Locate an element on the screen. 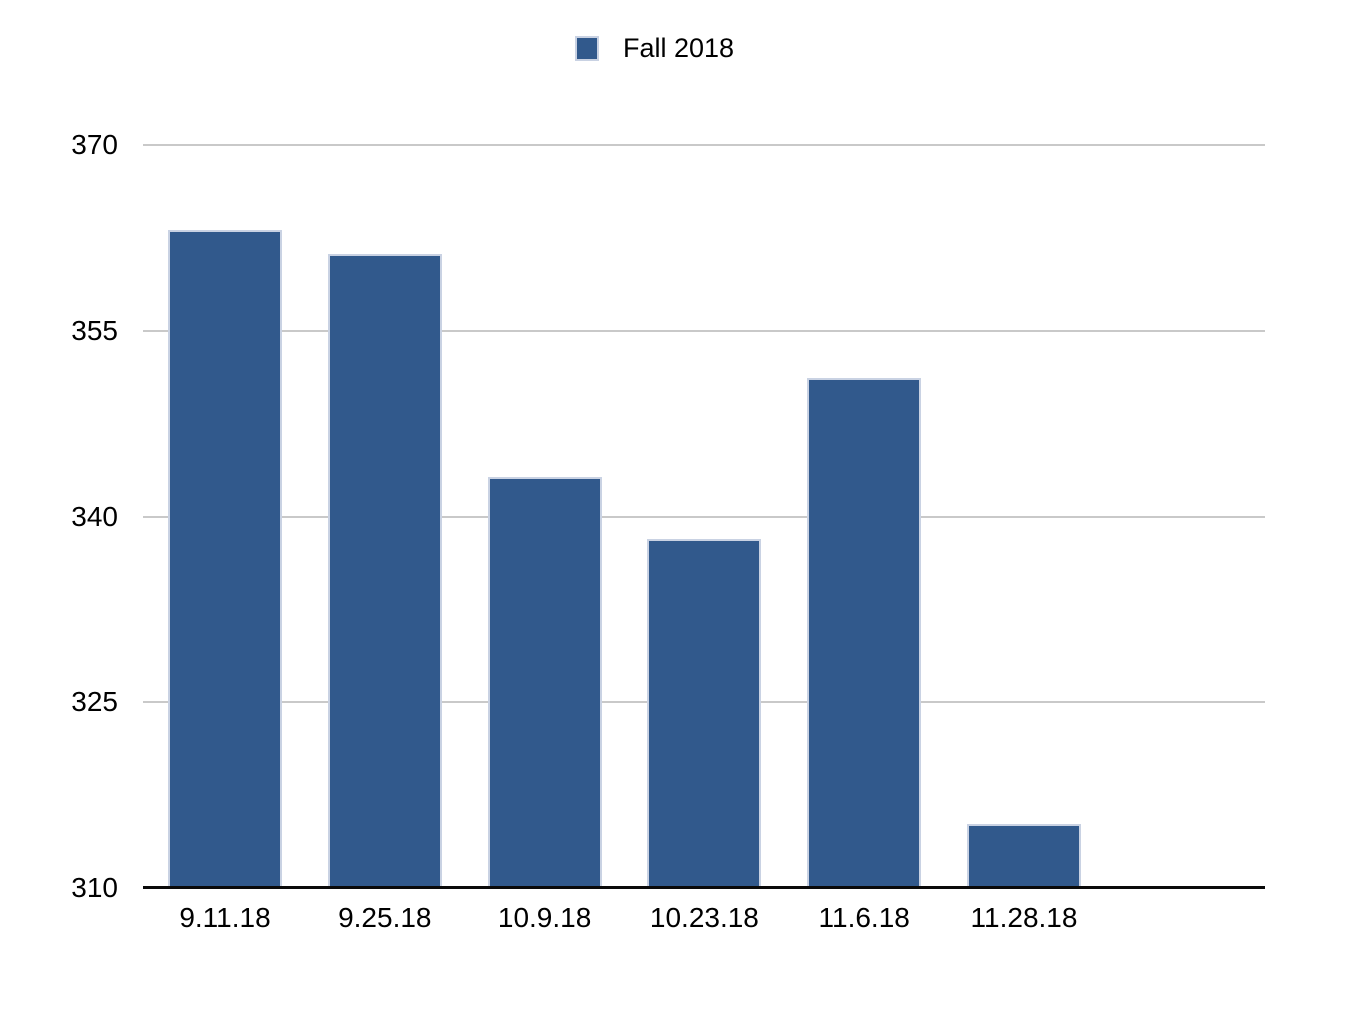  y-tick-label: 370 is located at coordinates (94, 144).